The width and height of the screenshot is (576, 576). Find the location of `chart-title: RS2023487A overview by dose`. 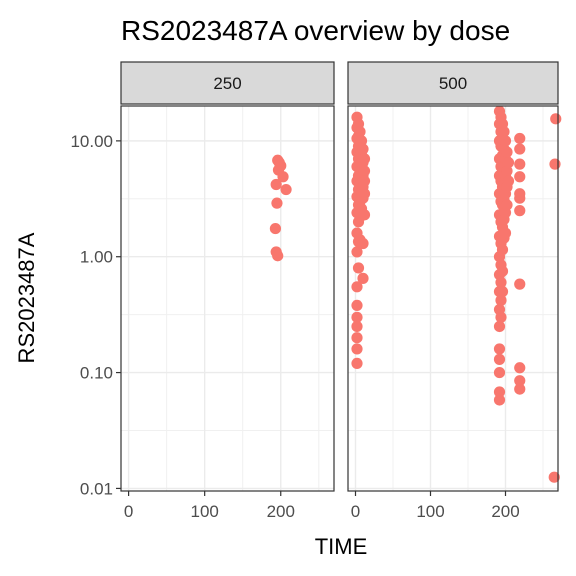

chart-title: RS2023487A overview by dose is located at coordinates (315, 30).